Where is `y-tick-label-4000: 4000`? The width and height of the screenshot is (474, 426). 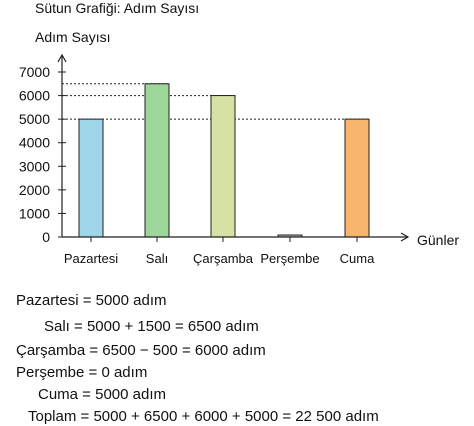
y-tick-label-4000: 4000 is located at coordinates (34, 143).